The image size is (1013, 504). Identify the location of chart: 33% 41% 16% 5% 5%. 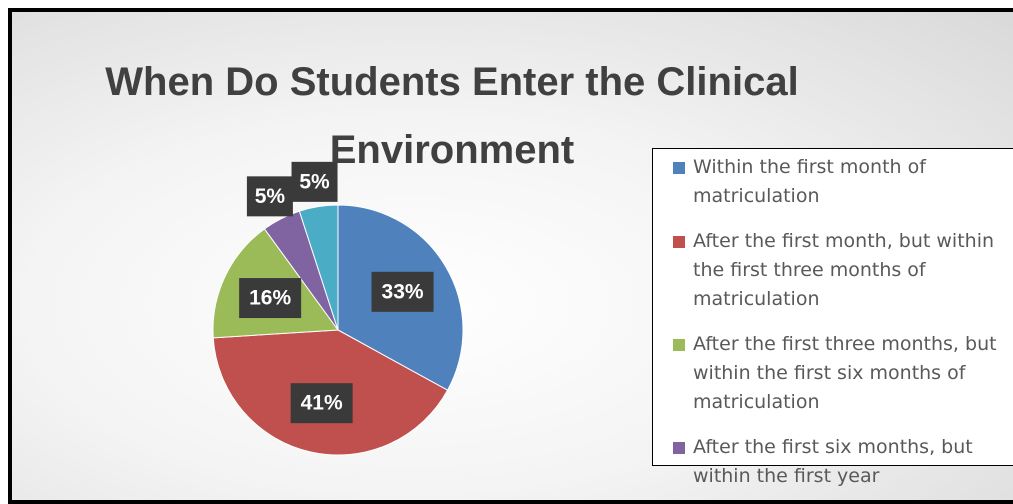
(338, 308).